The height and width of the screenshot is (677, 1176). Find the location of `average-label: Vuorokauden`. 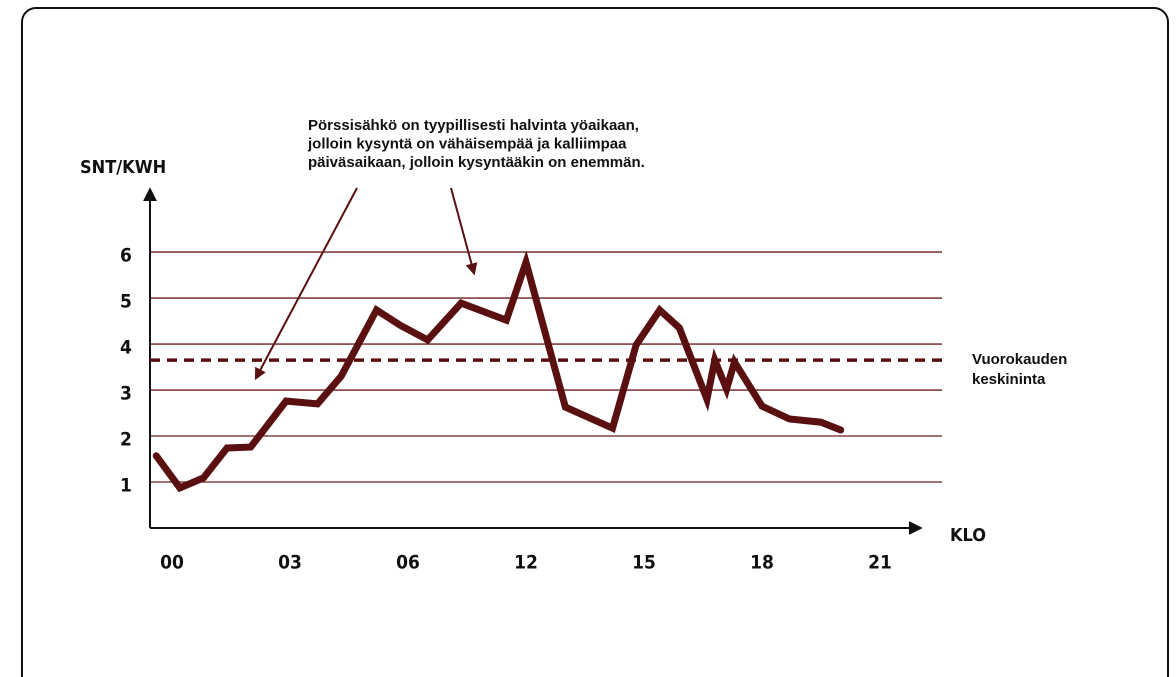

average-label: Vuorokauden is located at coordinates (1019, 359).